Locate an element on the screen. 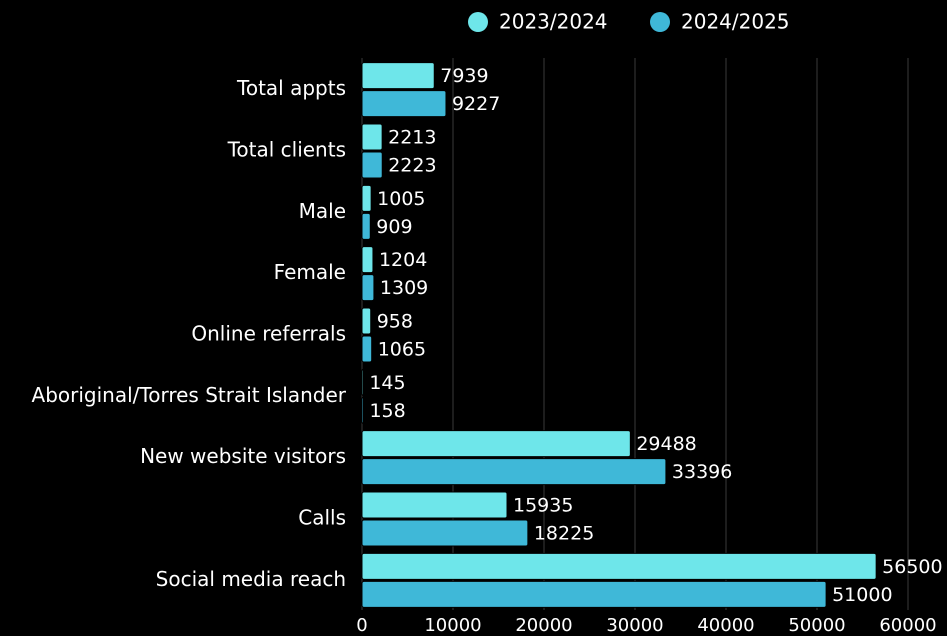  x-tick-label: 30000 is located at coordinates (634, 625).